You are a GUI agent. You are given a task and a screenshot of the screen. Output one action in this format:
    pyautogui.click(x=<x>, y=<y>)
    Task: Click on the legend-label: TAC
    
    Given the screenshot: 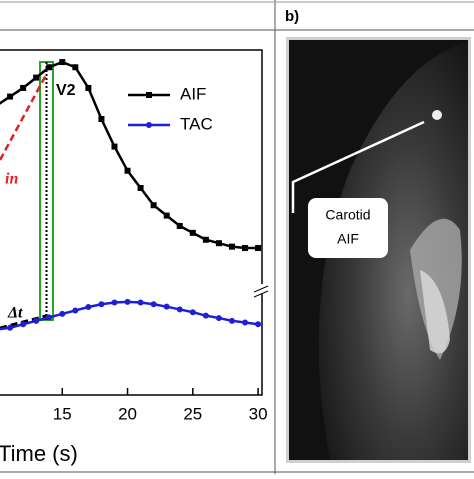 What is the action you would take?
    pyautogui.click(x=196, y=123)
    